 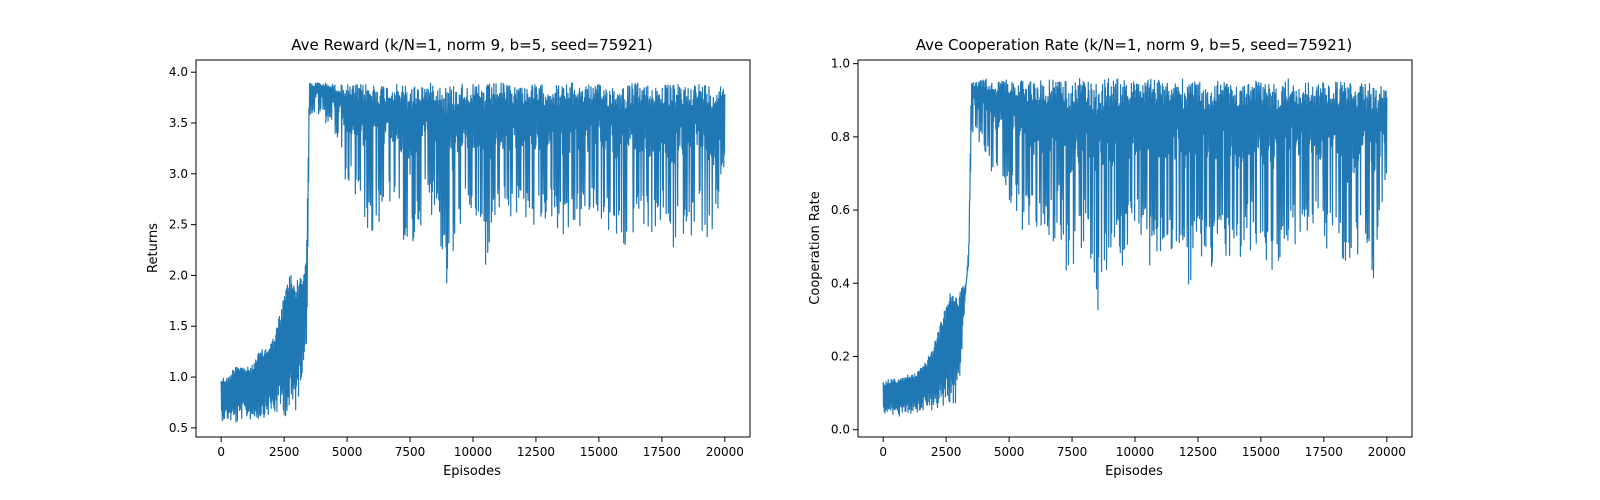 I want to click on reward-x-tick-label: 2500, so click(x=284, y=452).